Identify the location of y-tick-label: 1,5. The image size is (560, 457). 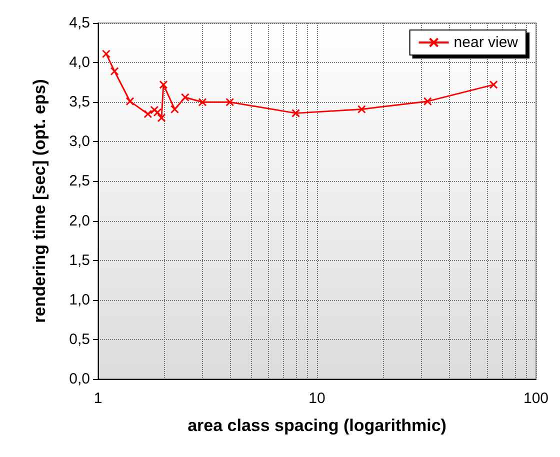
(79, 260).